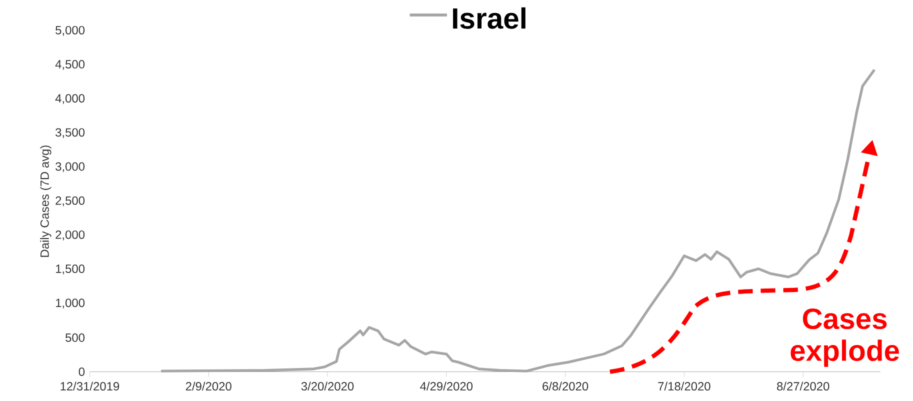 The image size is (913, 401). I want to click on y-tick-label: 3,000, so click(70, 167).